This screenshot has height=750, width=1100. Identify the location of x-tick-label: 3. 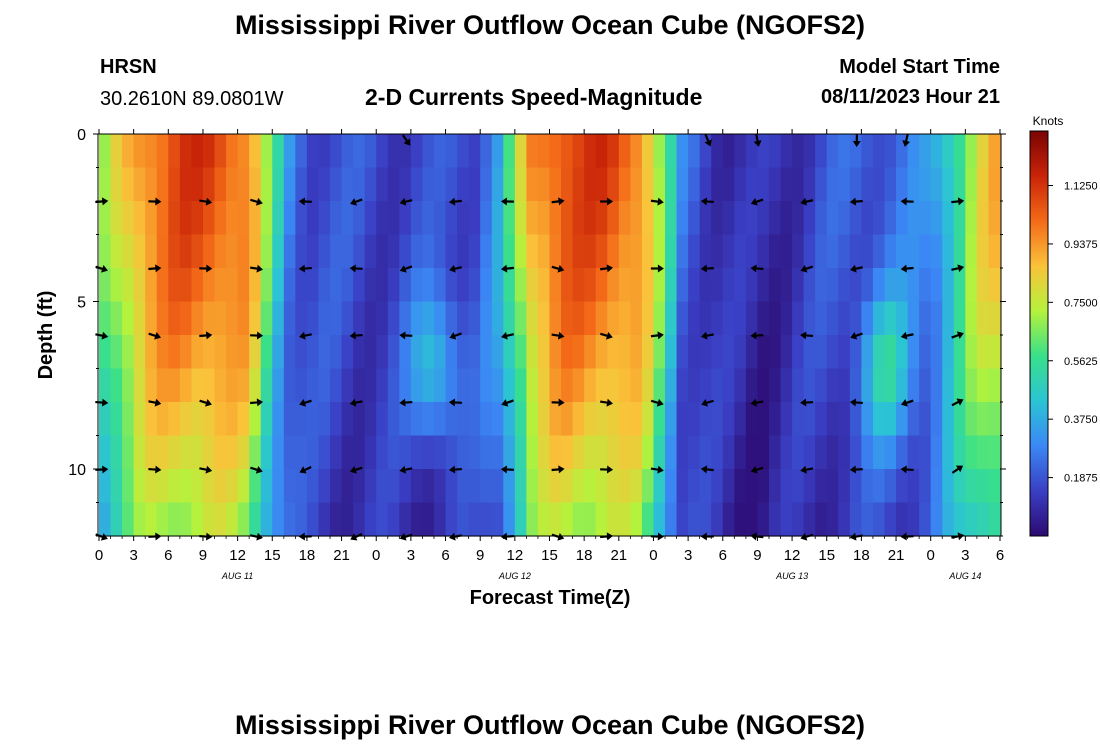
(965, 555).